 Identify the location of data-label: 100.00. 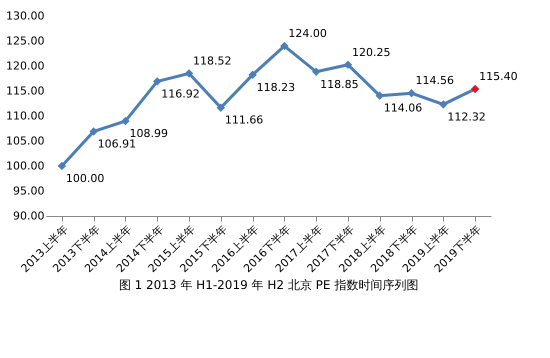
(85, 178).